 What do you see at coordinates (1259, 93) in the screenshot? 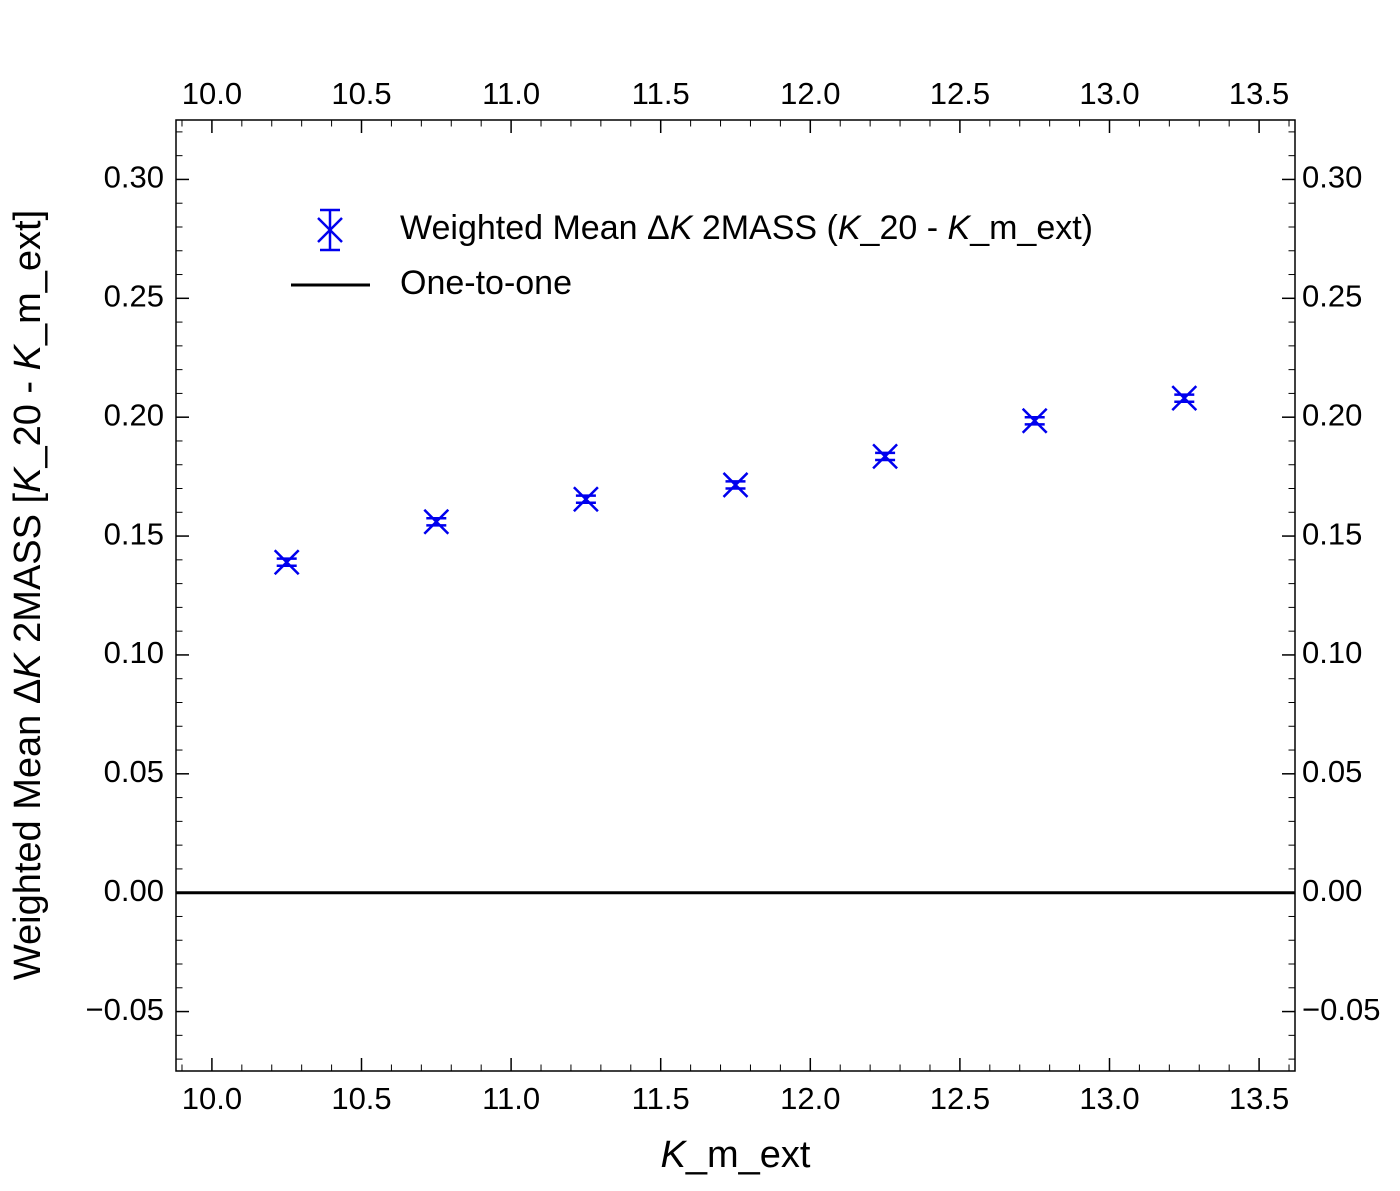
I see `x-tick-label-top: 13.5` at bounding box center [1259, 93].